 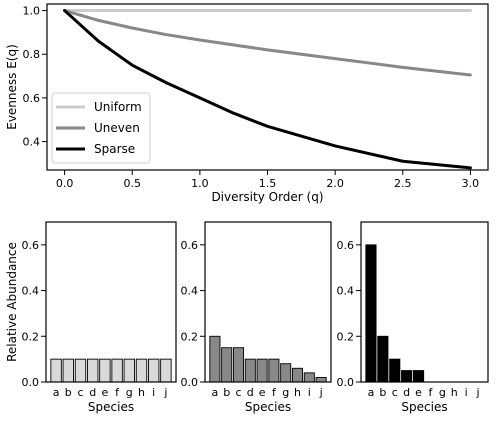 What do you see at coordinates (267, 197) in the screenshot?
I see `x-axis-label: Diversity Order (q)` at bounding box center [267, 197].